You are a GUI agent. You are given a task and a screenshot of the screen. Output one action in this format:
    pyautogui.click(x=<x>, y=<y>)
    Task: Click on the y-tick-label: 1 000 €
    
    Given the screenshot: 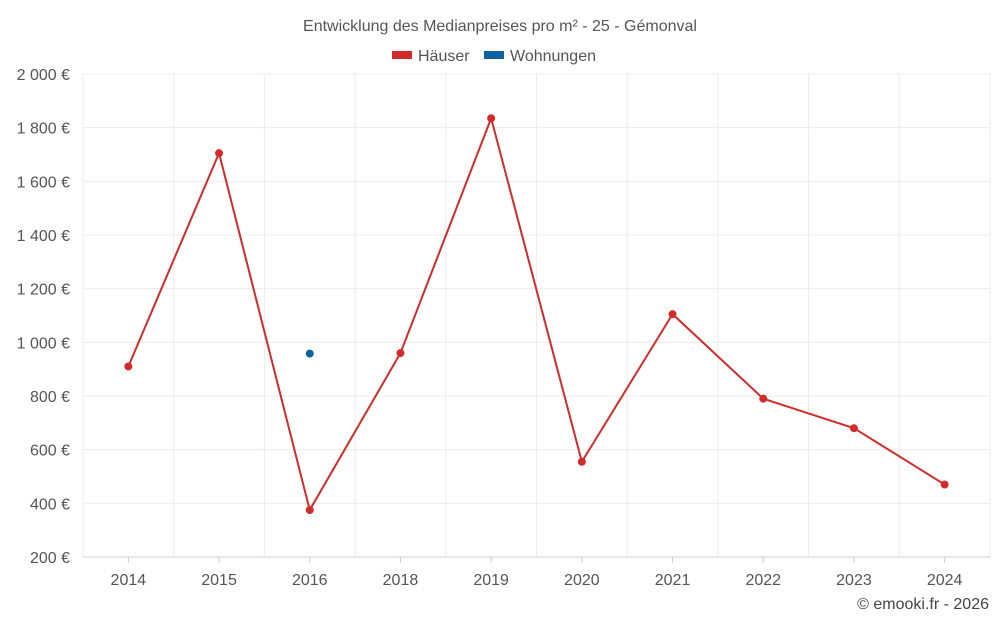 What is the action you would take?
    pyautogui.click(x=43, y=343)
    